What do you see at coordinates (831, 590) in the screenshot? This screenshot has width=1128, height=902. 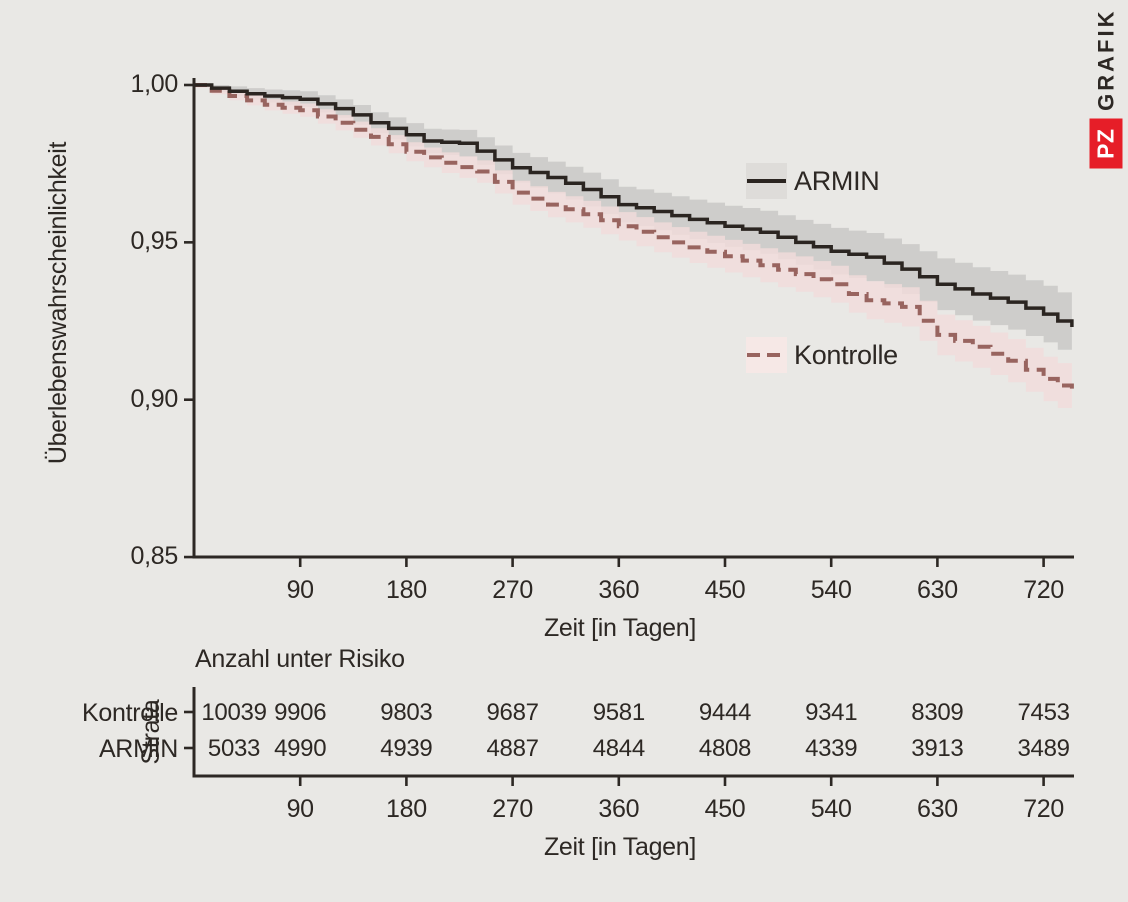 I see `x-tick-label: 540` at bounding box center [831, 590].